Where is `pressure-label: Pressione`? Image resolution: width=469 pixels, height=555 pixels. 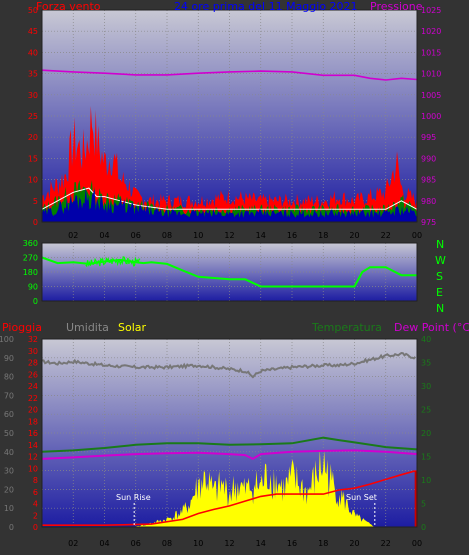 pressure-label: Pressione is located at coordinates (396, 6).